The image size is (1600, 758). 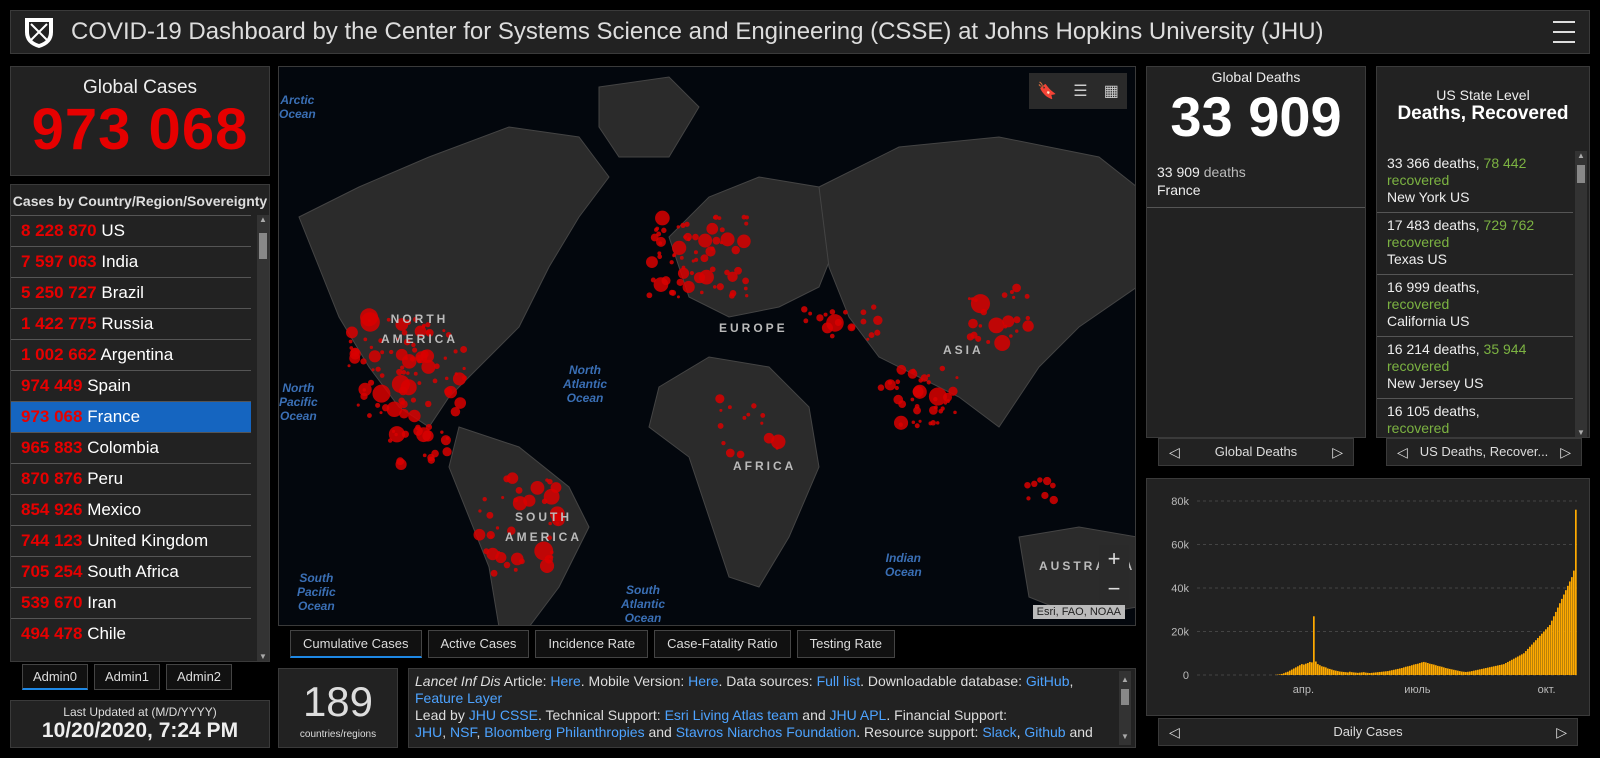 I want to click on basemap-gallery-icon: ▦, so click(x=1111, y=91).